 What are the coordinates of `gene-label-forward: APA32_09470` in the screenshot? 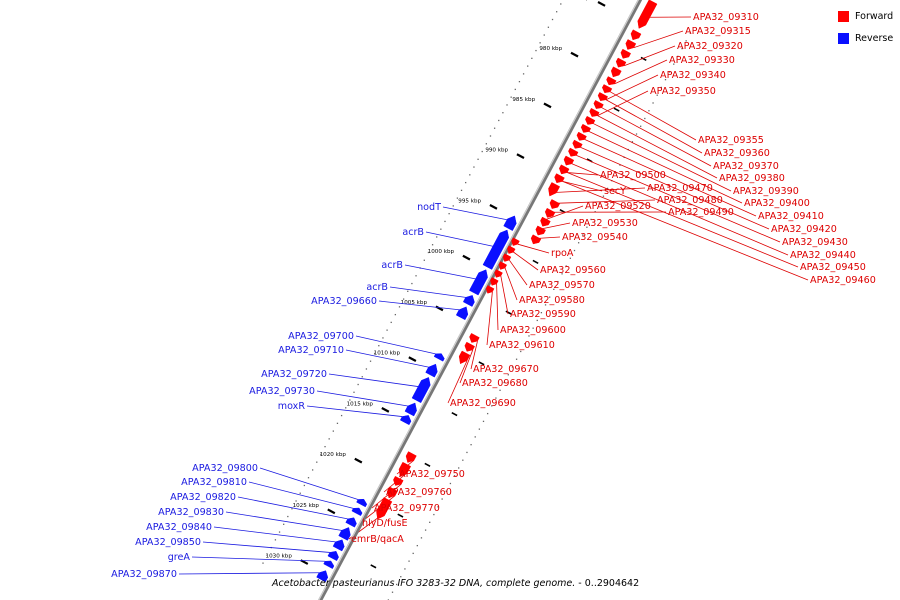 It's located at (680, 188).